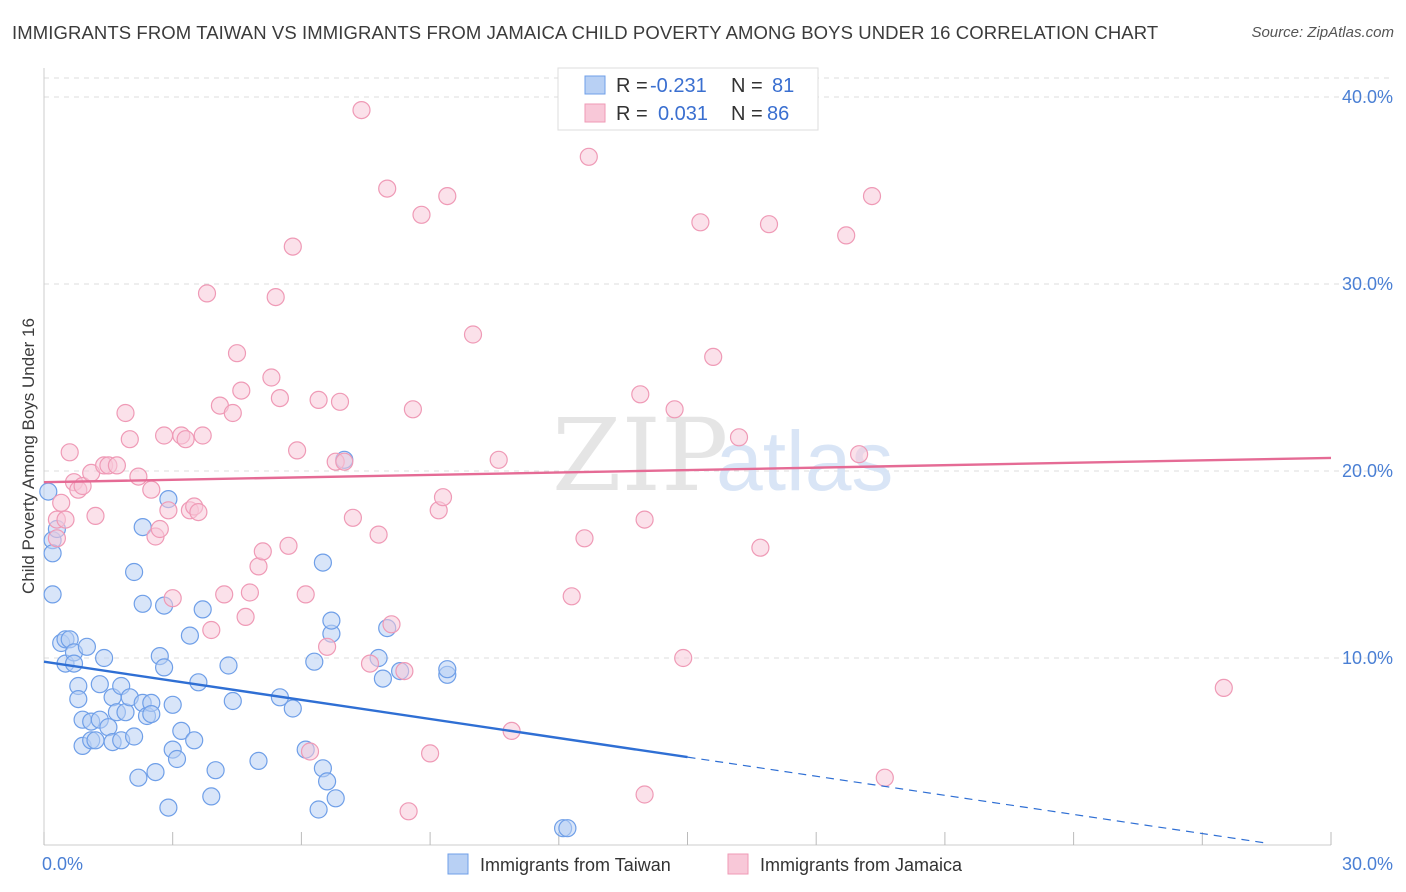 This screenshot has width=1406, height=892. Describe the element at coordinates (365, 709) in the screenshot. I see `taiwan-trend-line` at that location.